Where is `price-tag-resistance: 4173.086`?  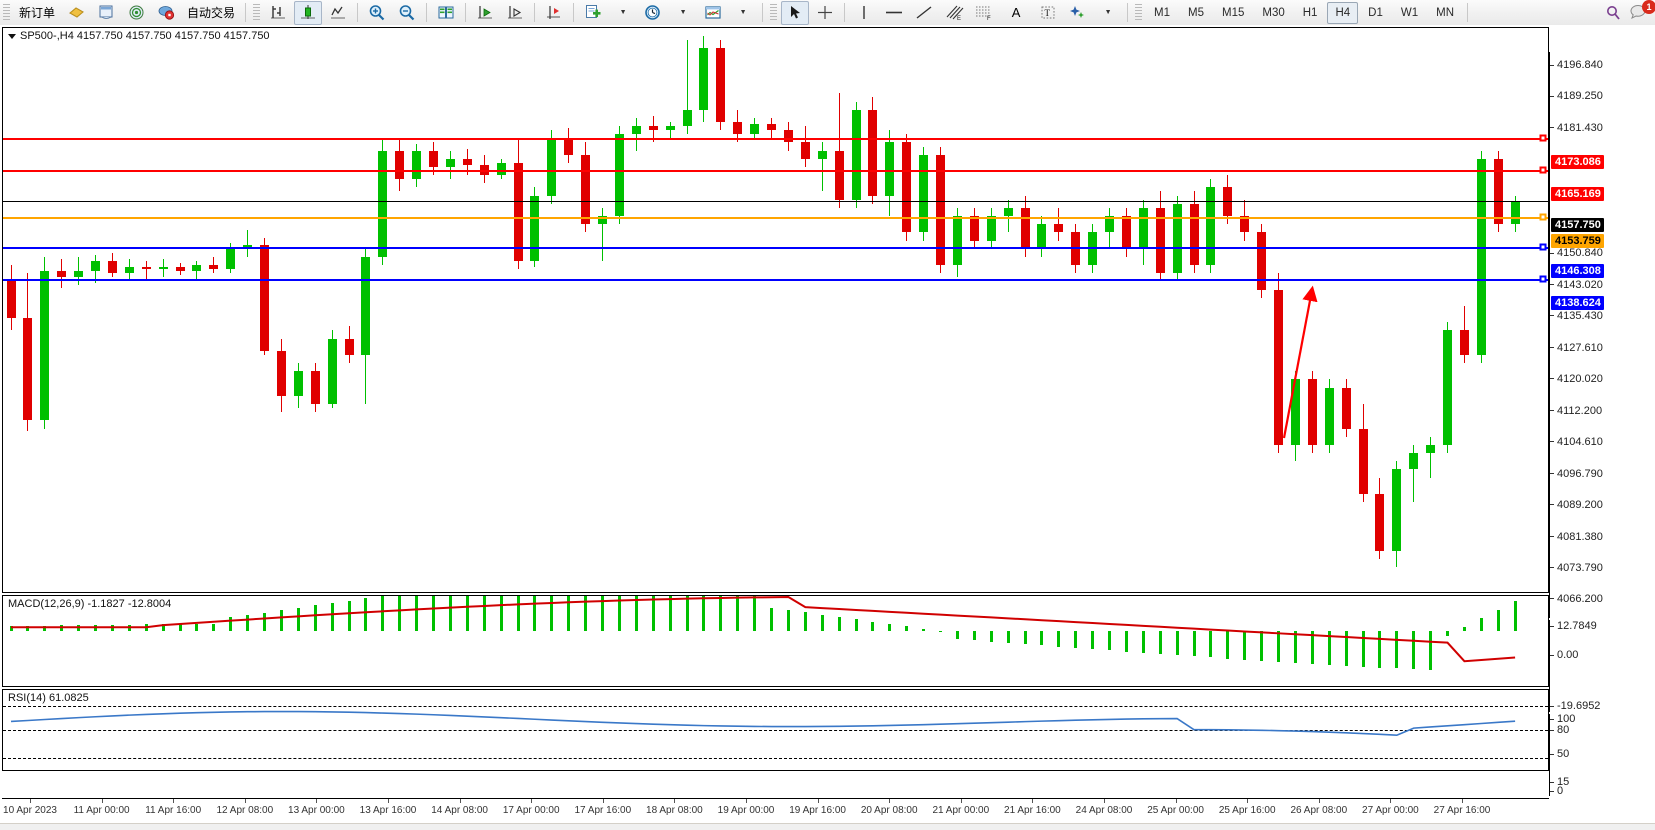 price-tag-resistance: 4173.086 is located at coordinates (1577, 161).